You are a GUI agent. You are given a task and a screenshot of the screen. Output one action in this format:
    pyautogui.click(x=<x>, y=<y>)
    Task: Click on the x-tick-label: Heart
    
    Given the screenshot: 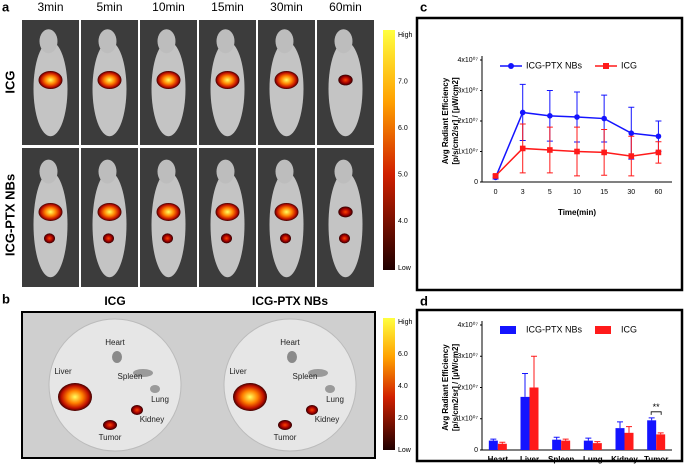 What is the action you would take?
    pyautogui.click(x=498, y=459)
    